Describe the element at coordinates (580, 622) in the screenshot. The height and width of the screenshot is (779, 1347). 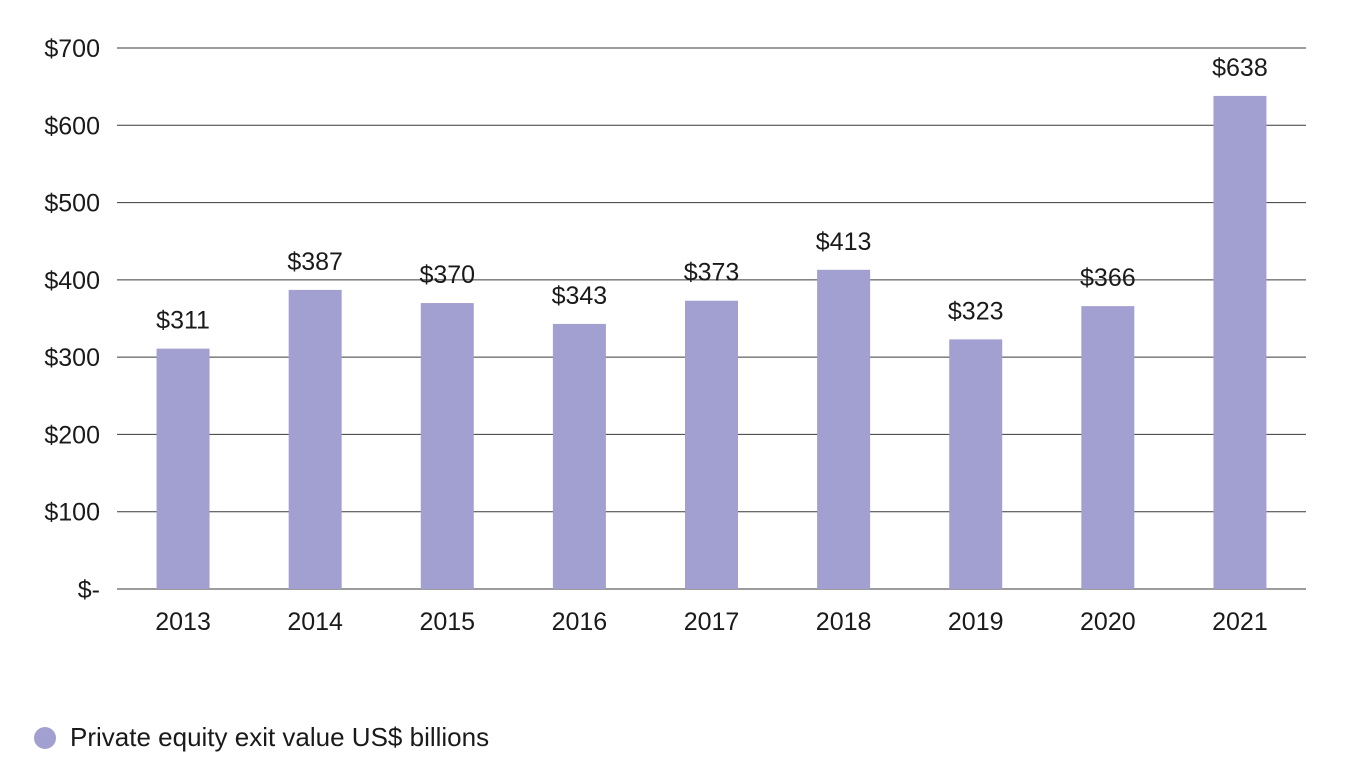
I see `x-tick-label: 2016` at that location.